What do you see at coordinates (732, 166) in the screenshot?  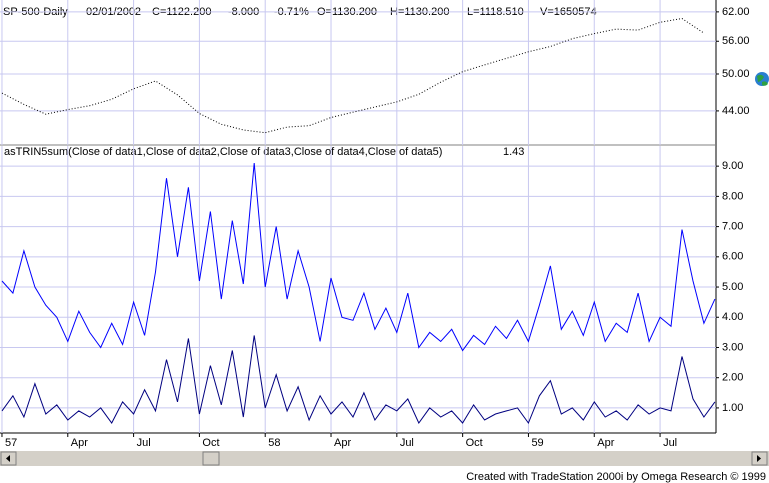 I see `y-tick-label: 9.00` at bounding box center [732, 166].